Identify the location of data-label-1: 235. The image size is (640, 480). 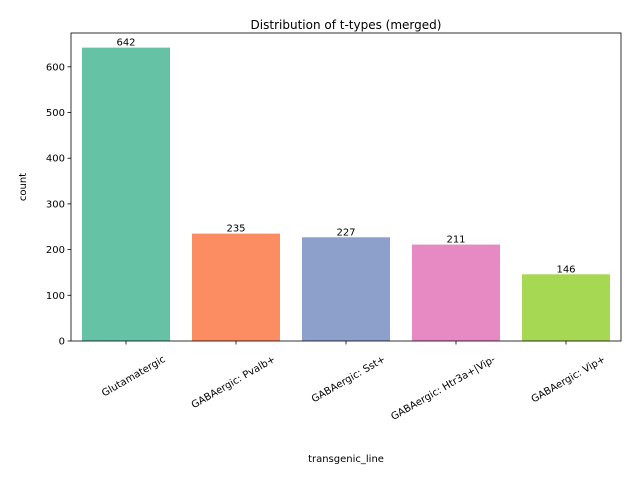
(235, 229).